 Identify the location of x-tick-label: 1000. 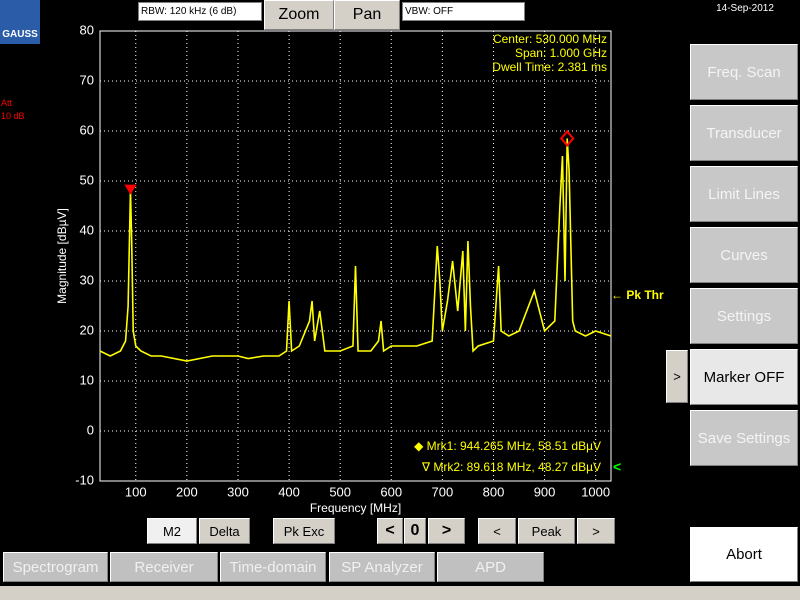
(595, 491).